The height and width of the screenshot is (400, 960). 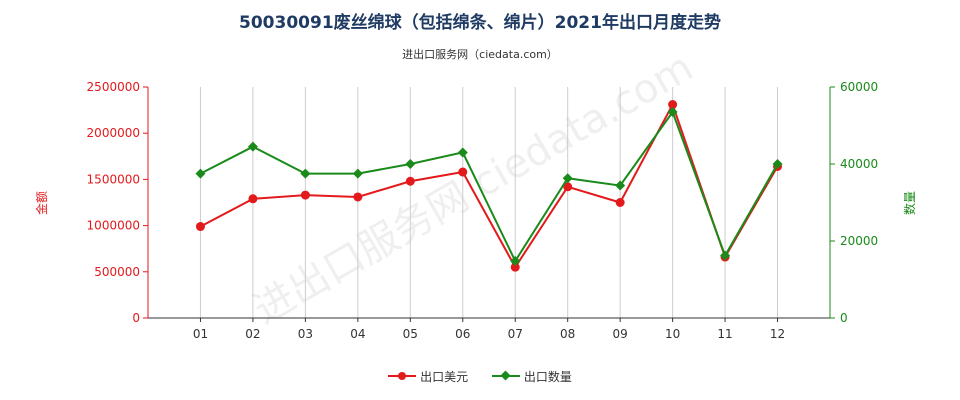 What do you see at coordinates (547, 376) in the screenshot?
I see `legend-label-qty: 出口数量` at bounding box center [547, 376].